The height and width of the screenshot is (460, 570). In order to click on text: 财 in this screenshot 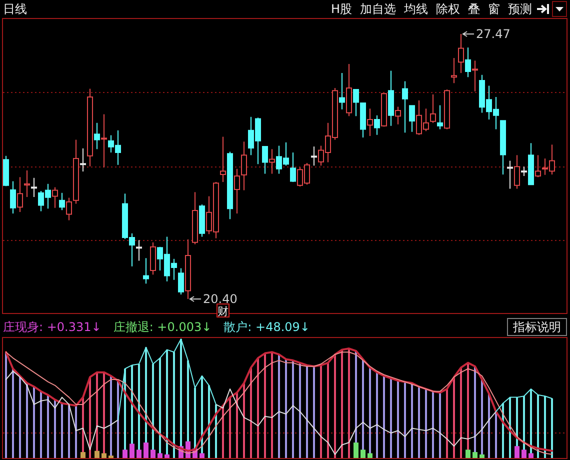, I will do `click(223, 311)`.